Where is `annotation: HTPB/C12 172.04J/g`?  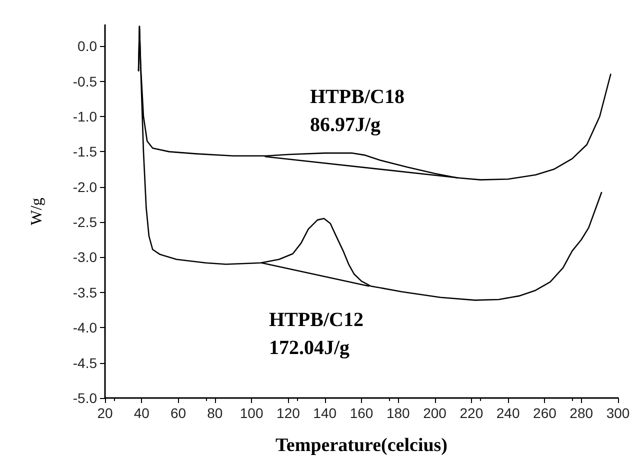
annotation: HTPB/C12 172.04J/g is located at coordinates (316, 334).